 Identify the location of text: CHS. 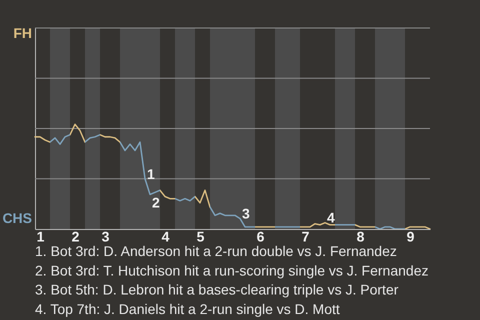
(17, 218).